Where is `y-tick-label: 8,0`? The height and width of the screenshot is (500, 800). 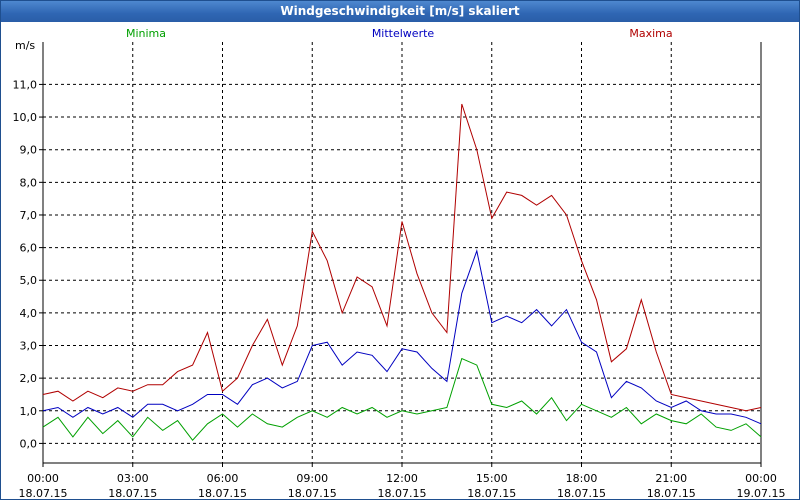 y-tick-label: 8,0 is located at coordinates (29, 182).